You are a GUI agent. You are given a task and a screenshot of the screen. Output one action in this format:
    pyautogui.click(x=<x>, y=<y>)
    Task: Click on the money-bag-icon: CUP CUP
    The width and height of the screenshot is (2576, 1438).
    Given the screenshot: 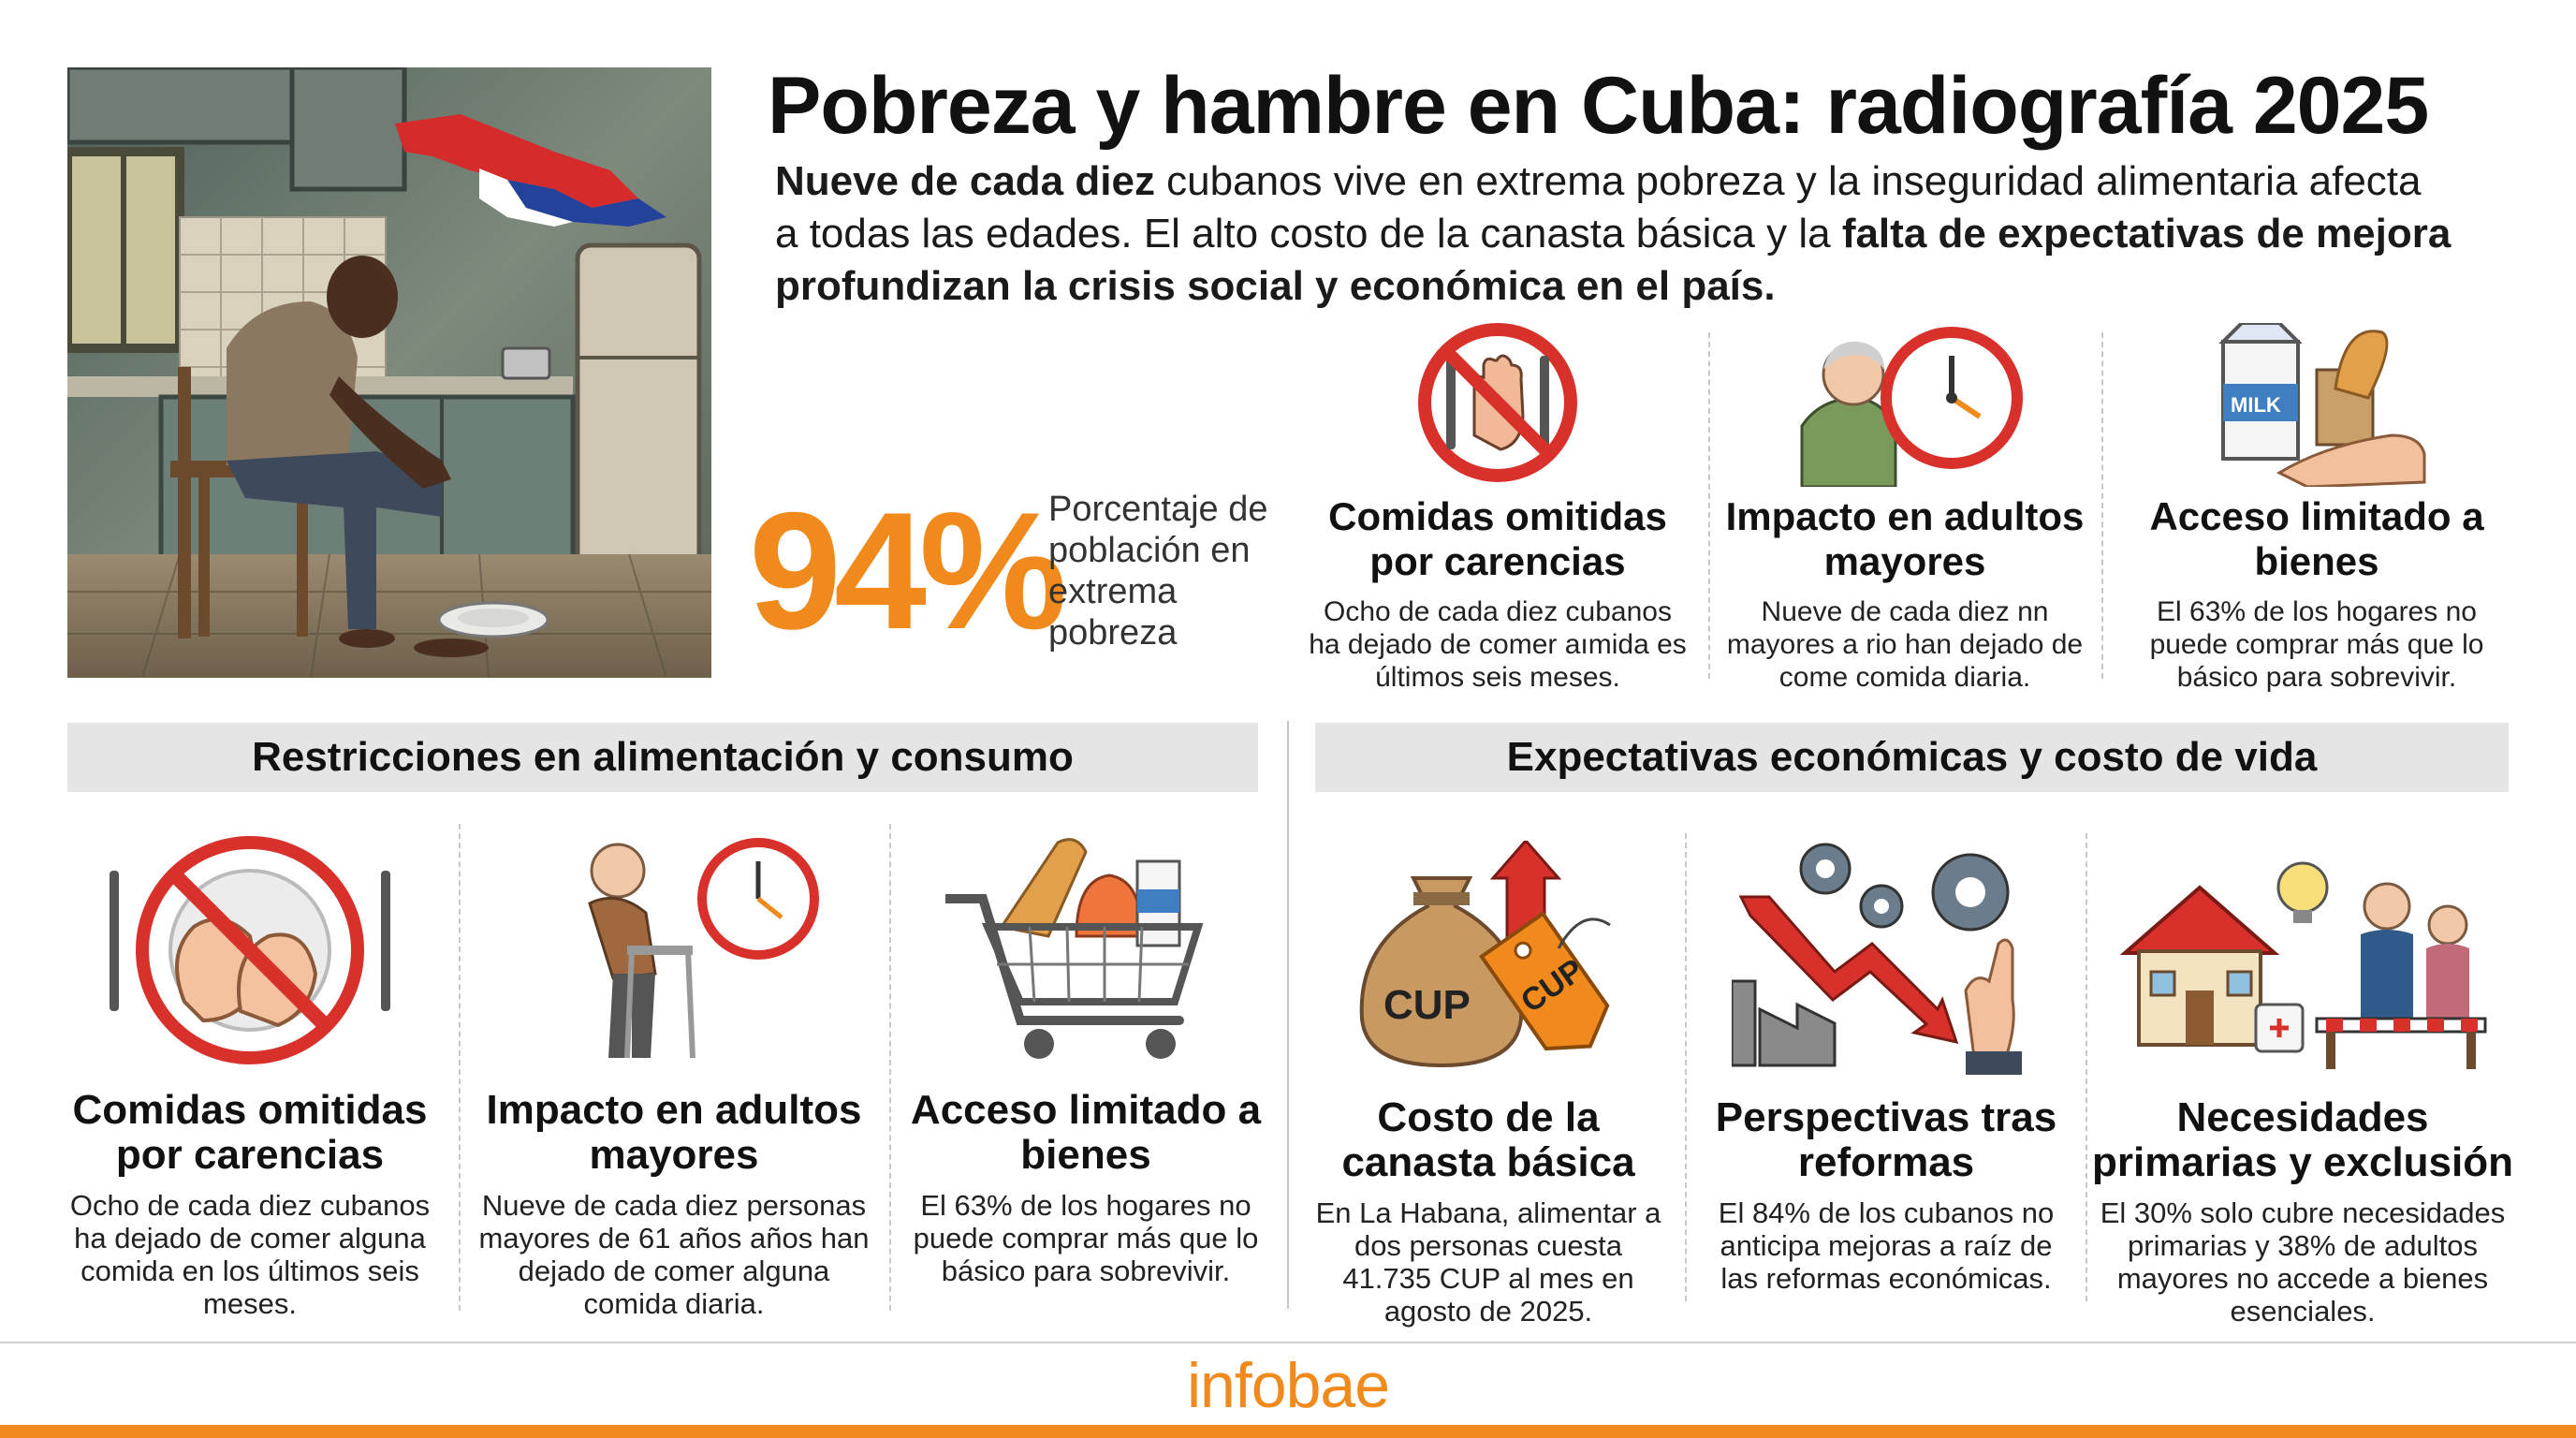 What is the action you would take?
    pyautogui.click(x=1485, y=954)
    